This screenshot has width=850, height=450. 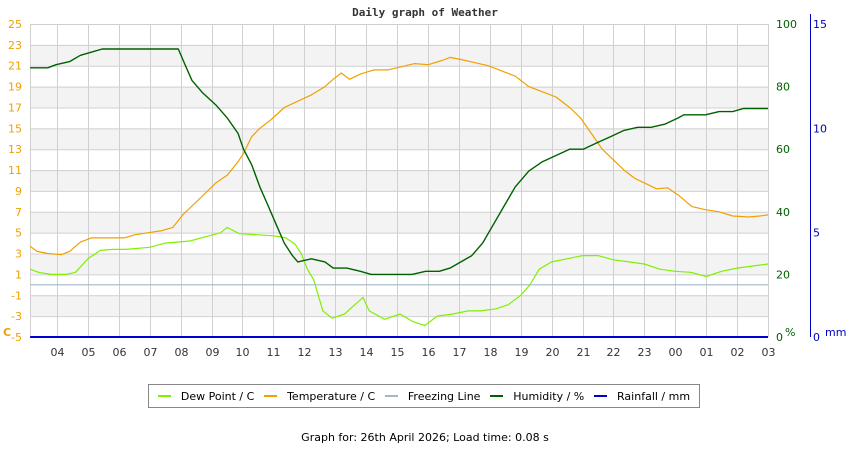 I want to click on x-tick-label: 06, so click(x=120, y=352).